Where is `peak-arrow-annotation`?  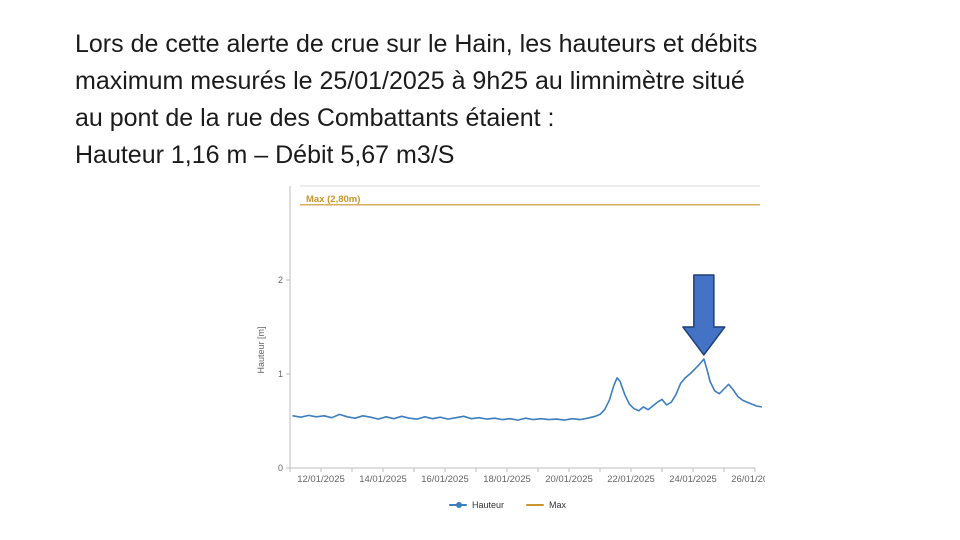
peak-arrow-annotation is located at coordinates (704, 315).